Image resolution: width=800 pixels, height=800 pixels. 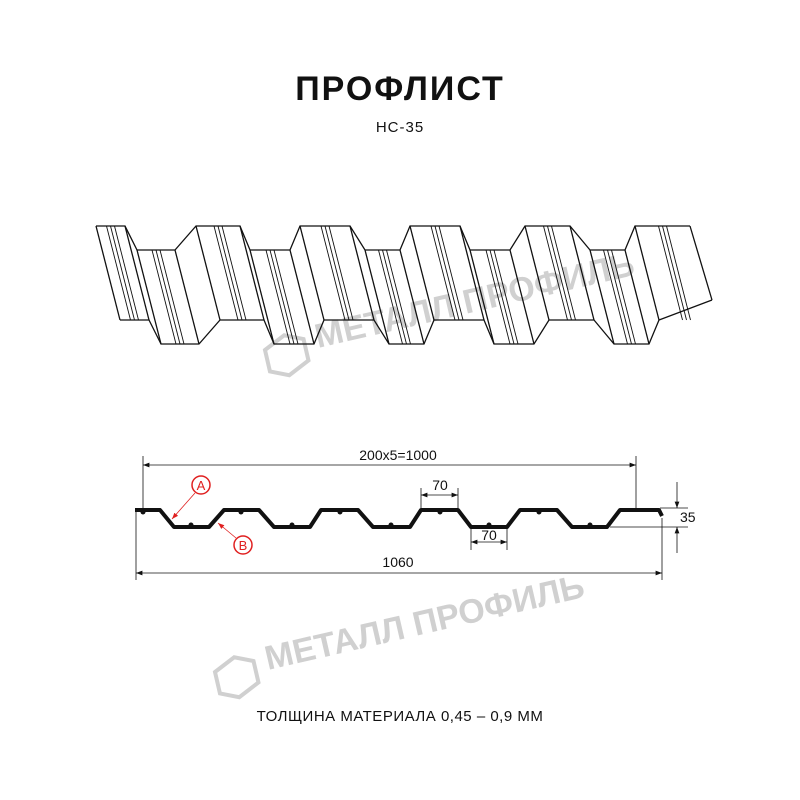 I want to click on thickness-note: ТОЛЩИНА МАТЕРИАЛА 0,45 – 0,9 ММ, so click(x=400, y=716).